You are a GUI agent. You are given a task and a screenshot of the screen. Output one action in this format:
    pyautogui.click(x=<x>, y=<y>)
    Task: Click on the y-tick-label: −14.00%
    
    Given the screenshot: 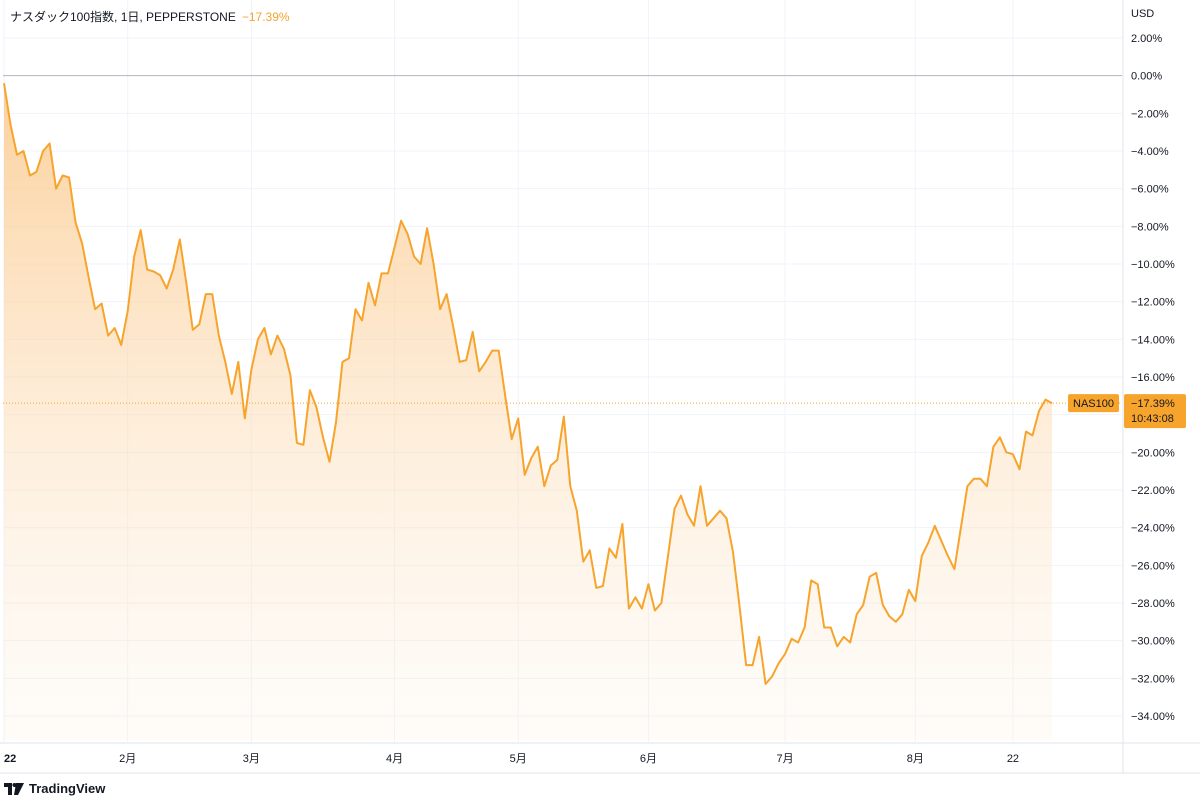 What is the action you would take?
    pyautogui.click(x=1153, y=340)
    